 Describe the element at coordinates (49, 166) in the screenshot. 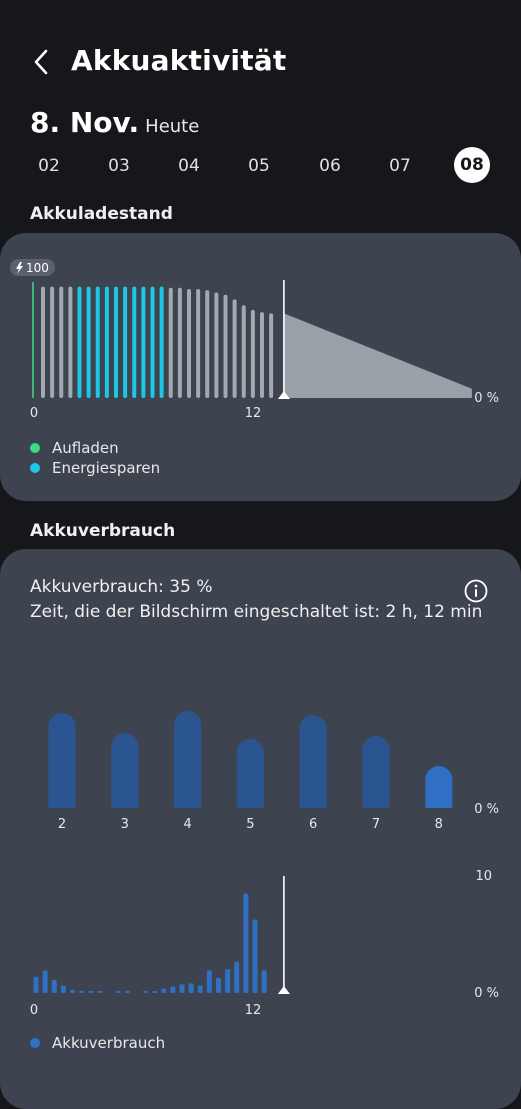

I see `day-chip: 02` at that location.